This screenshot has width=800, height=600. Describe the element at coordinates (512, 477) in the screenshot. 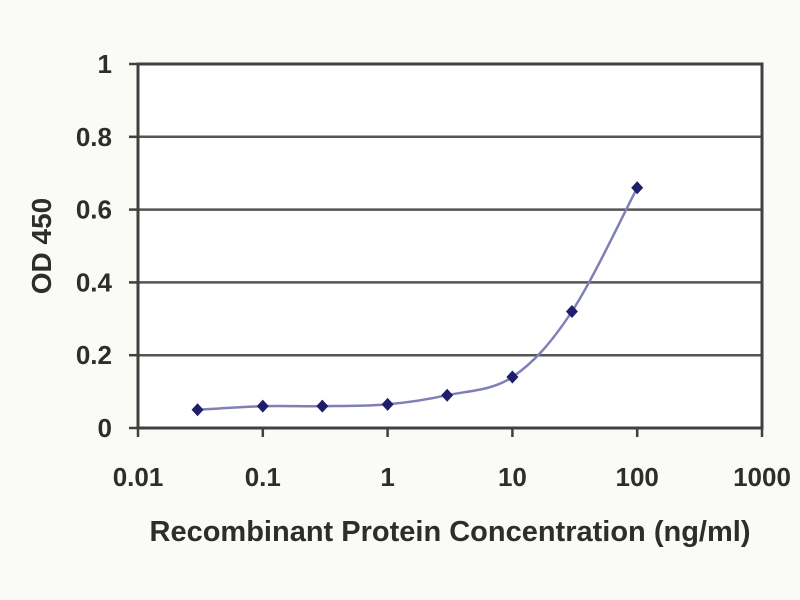

I see `x-tick-label: 10` at that location.